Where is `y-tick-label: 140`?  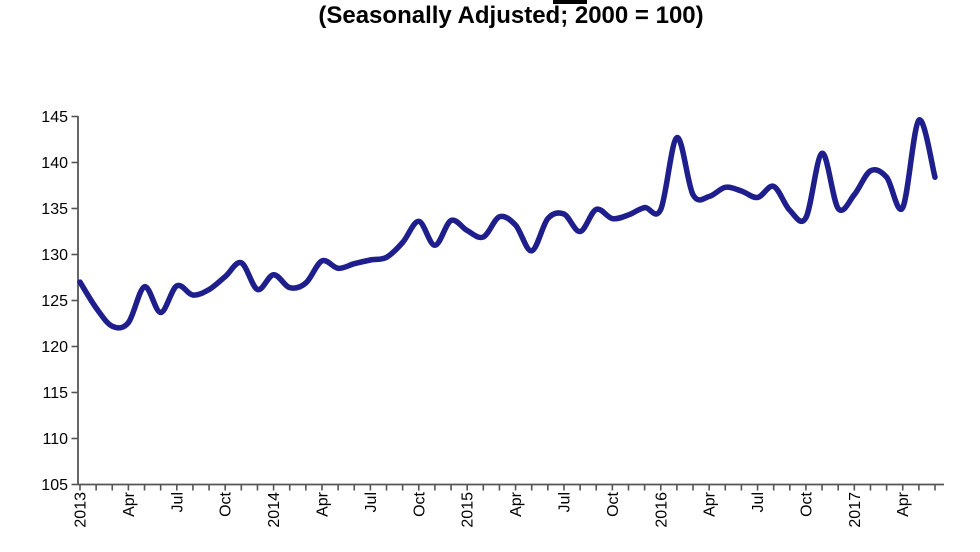 y-tick-label: 140 is located at coordinates (54, 163).